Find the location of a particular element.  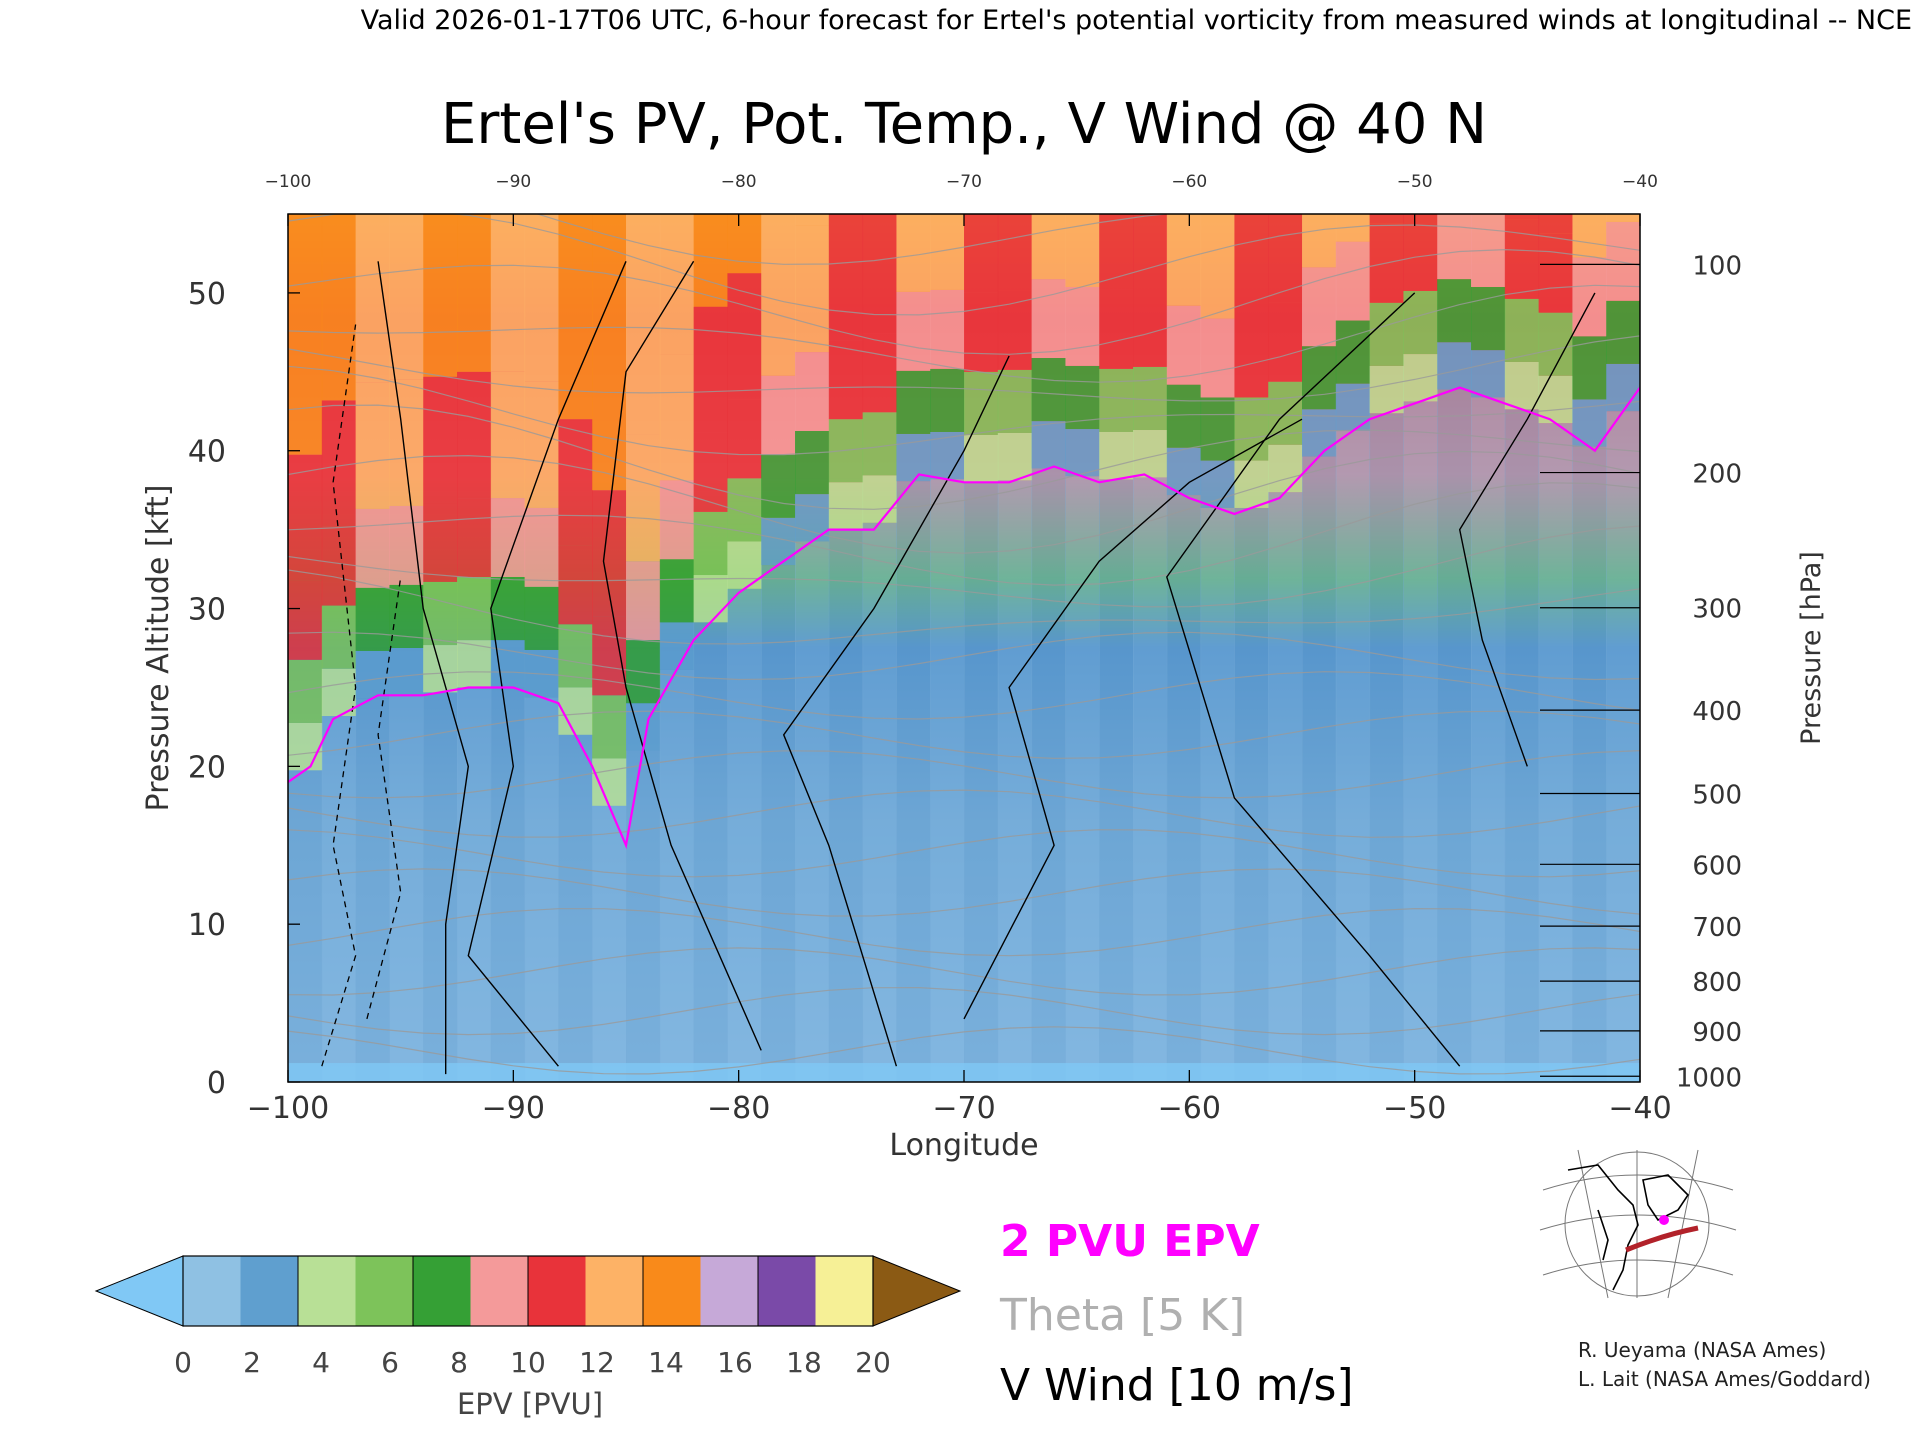

colorbar-tick-label: 16 is located at coordinates (735, 1362).